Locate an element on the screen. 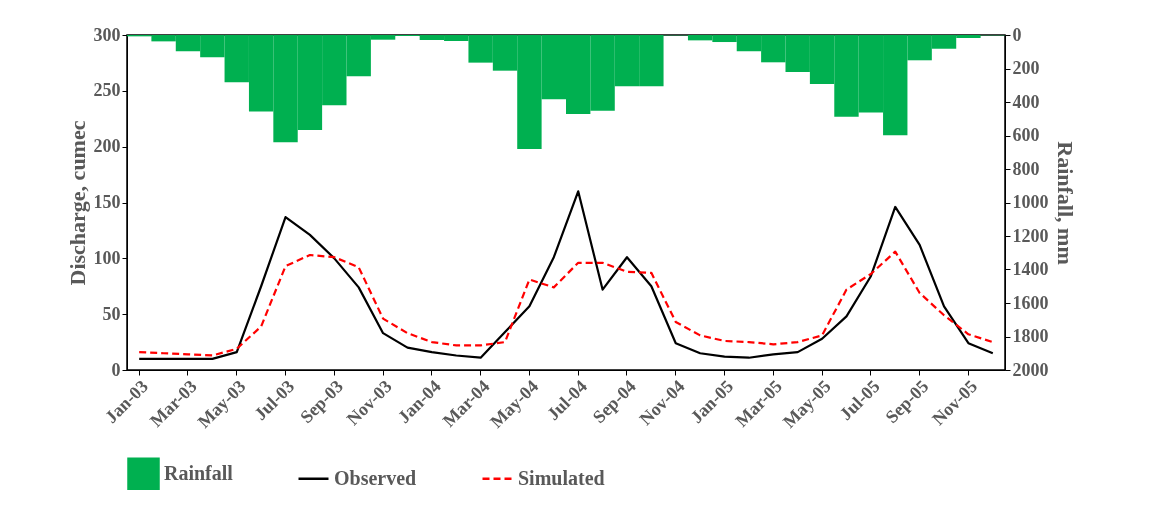 The height and width of the screenshot is (532, 1152). y2-axis-title: Rainfall, mm is located at coordinates (1065, 203).